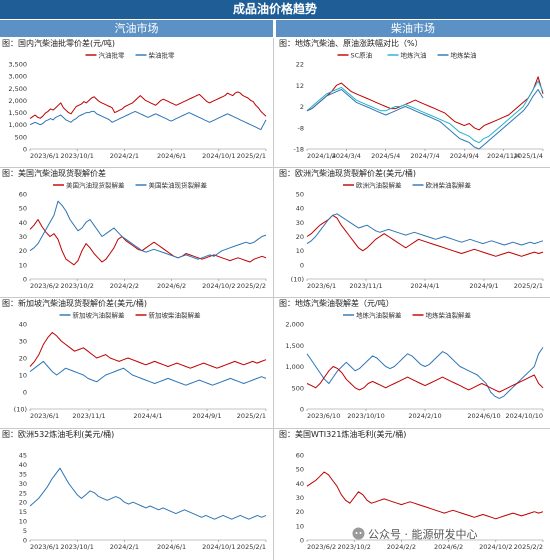 This screenshot has width=550, height=560. I want to click on watermark-text: 公众号 · 能源研发中心, so click(423, 534).